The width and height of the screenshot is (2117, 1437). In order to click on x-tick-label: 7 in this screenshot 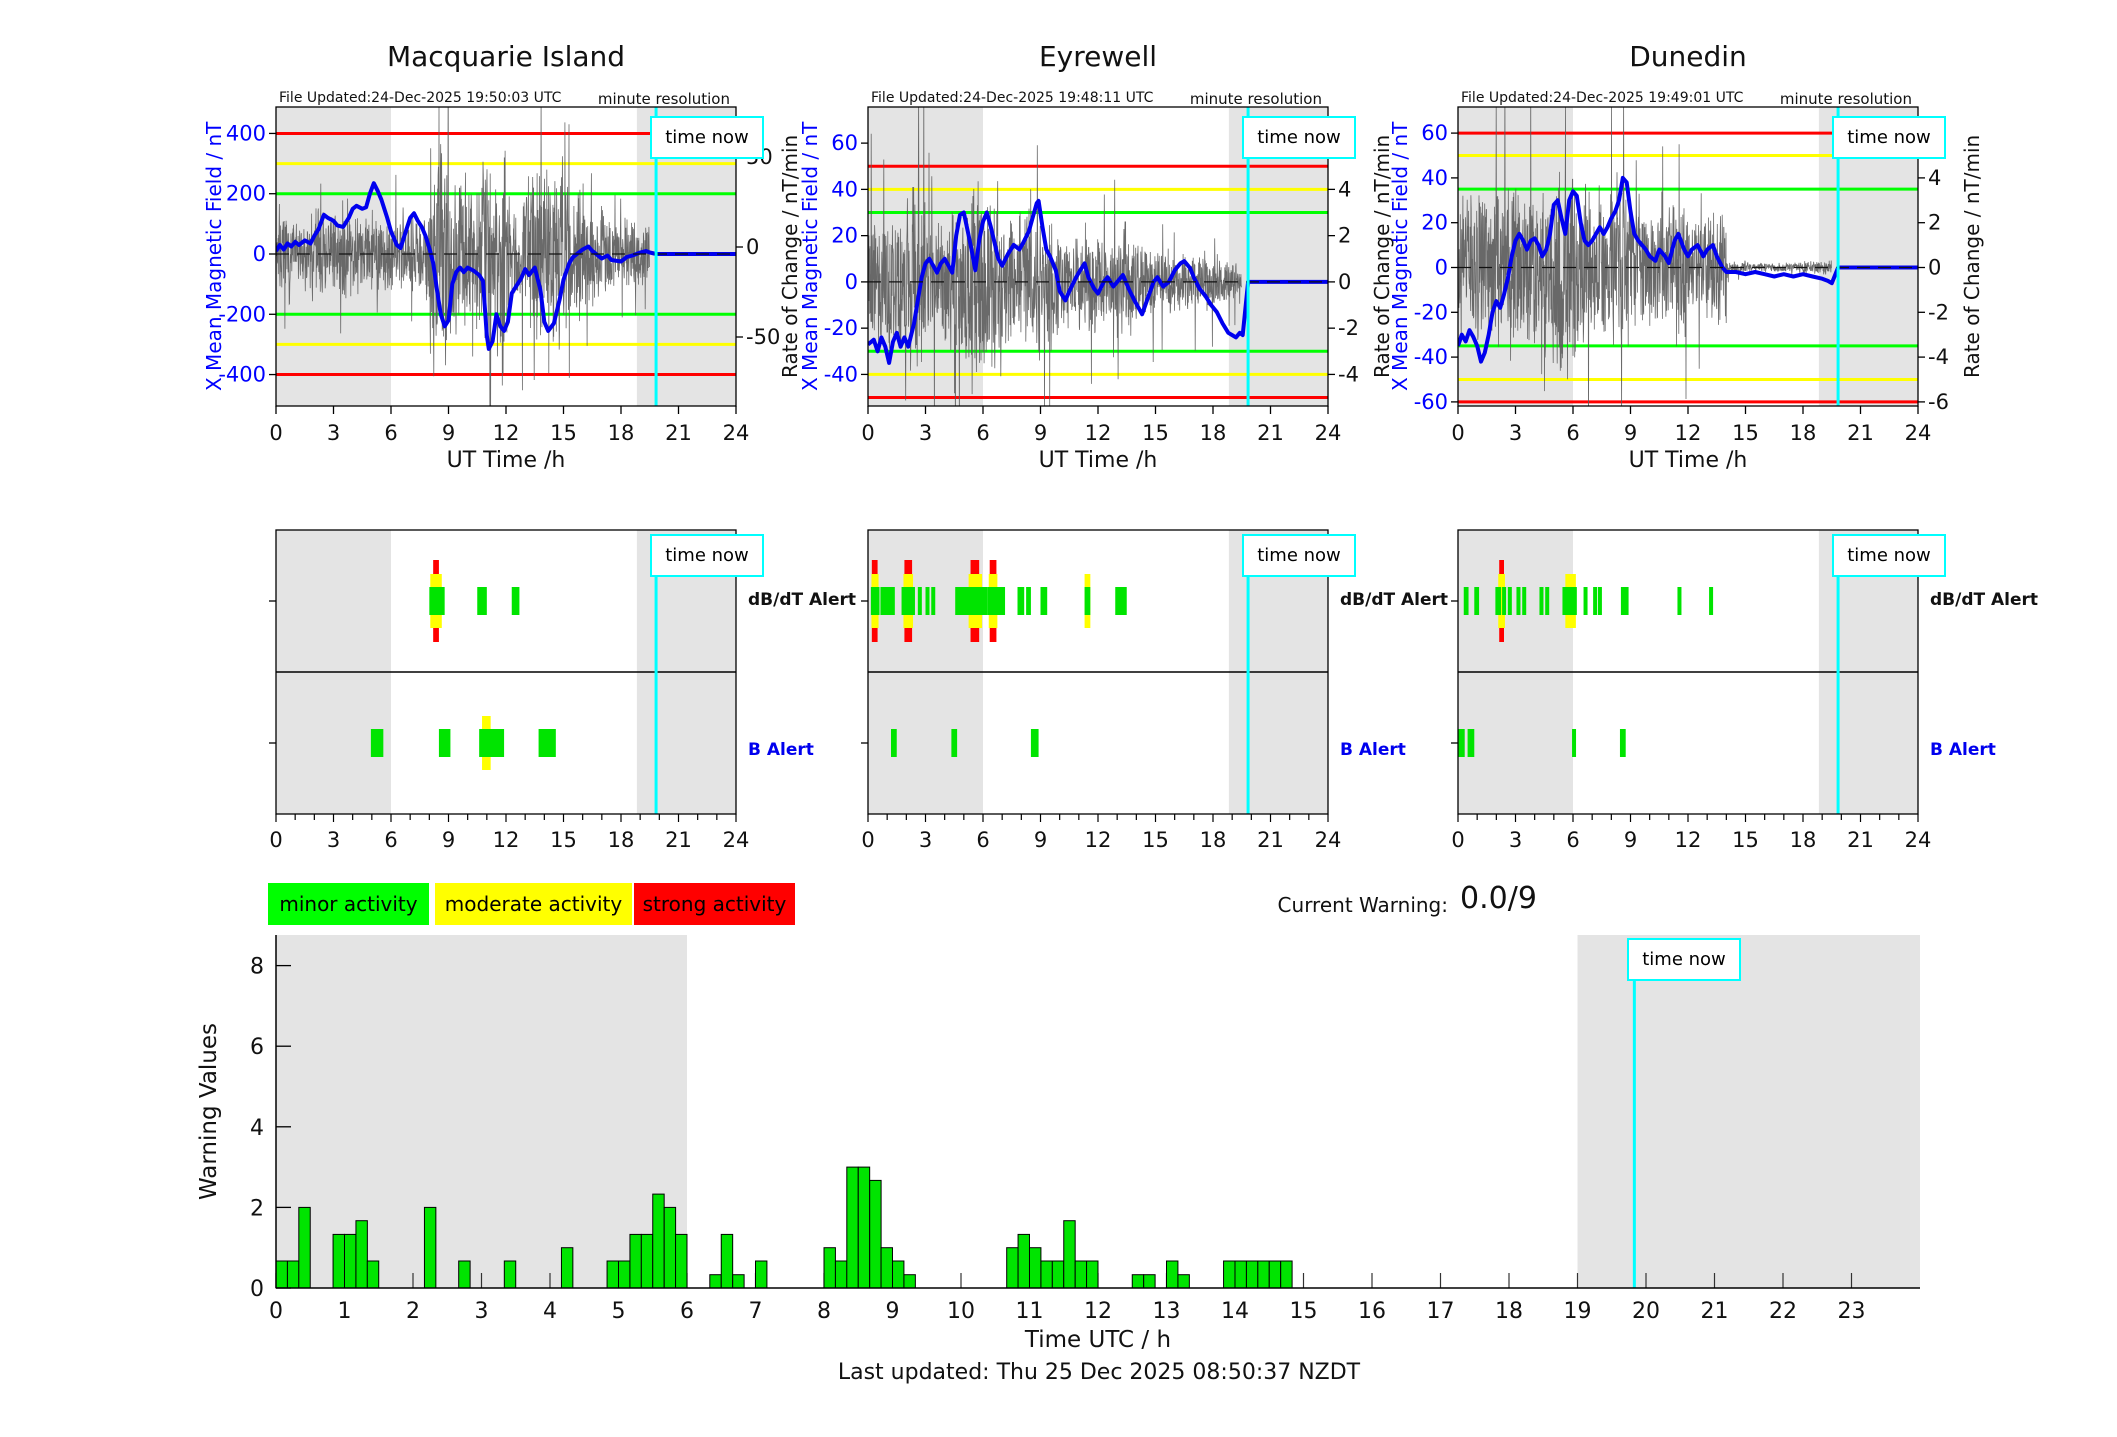, I will do `click(756, 1311)`.